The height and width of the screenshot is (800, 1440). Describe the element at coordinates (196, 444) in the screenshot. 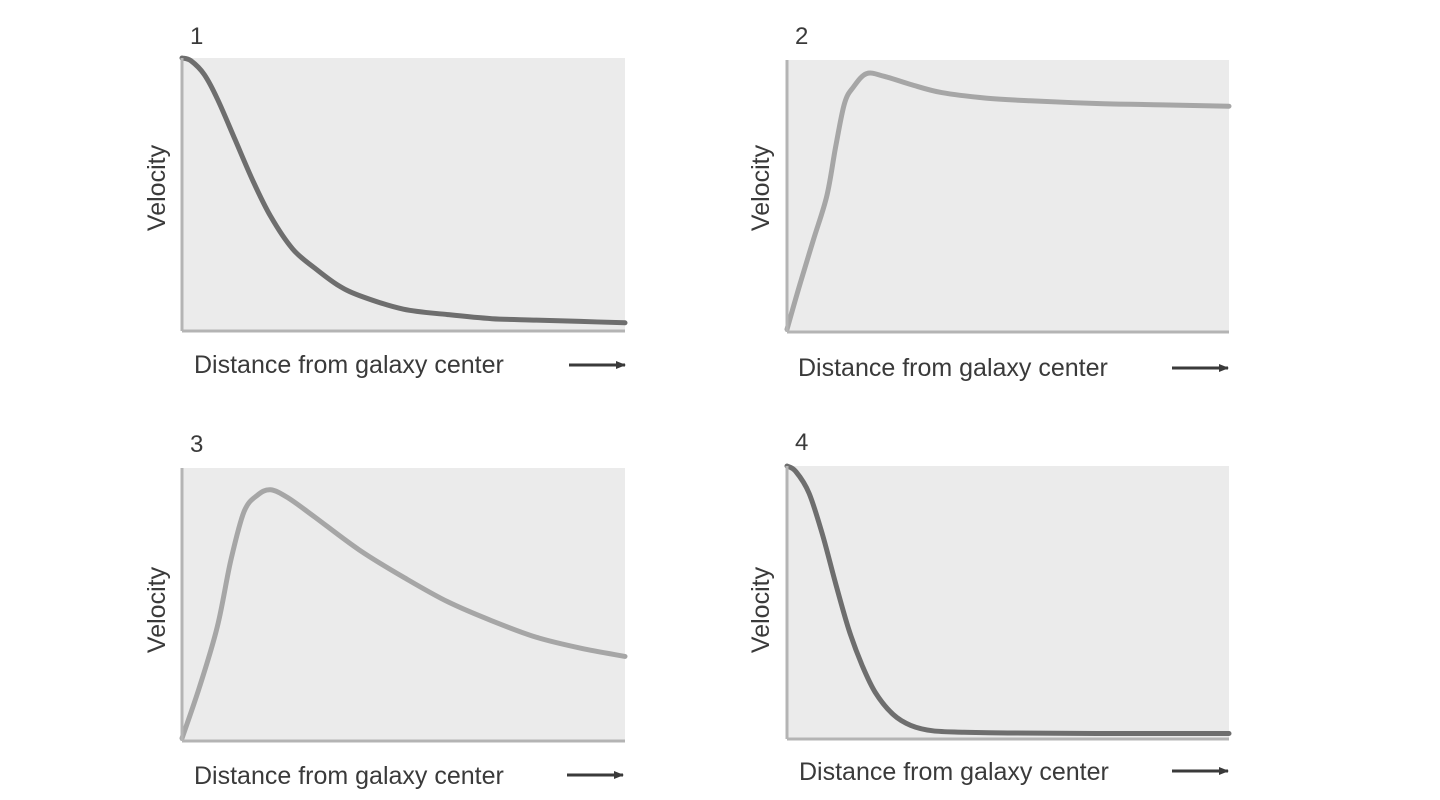

I see `panel-number: 3` at that location.